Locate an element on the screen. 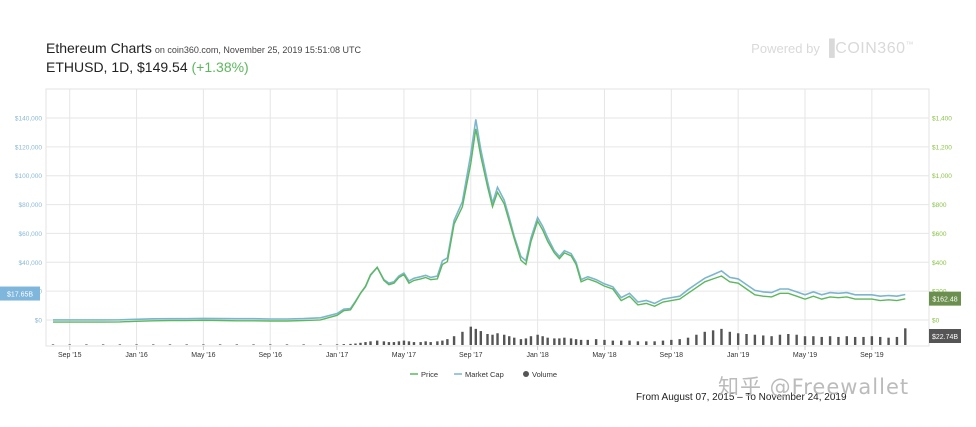  chart-title: Ethereum Charts is located at coordinates (99, 48).